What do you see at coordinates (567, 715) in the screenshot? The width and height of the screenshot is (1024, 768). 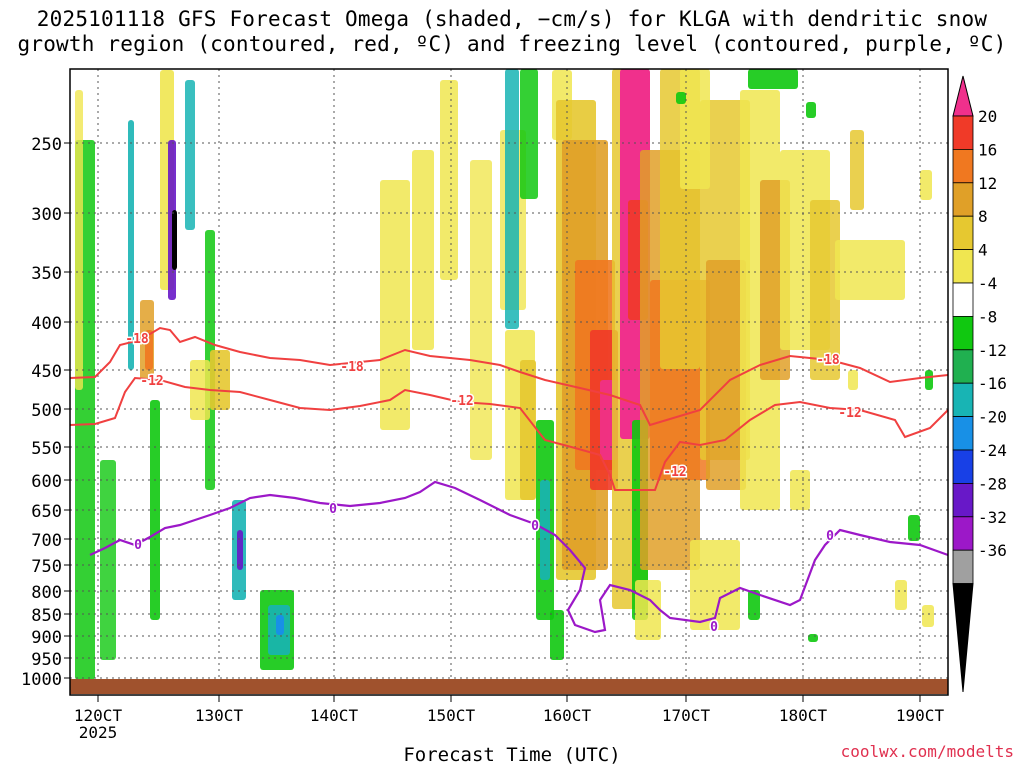 I see `x-tick-label: 160CT` at bounding box center [567, 715].